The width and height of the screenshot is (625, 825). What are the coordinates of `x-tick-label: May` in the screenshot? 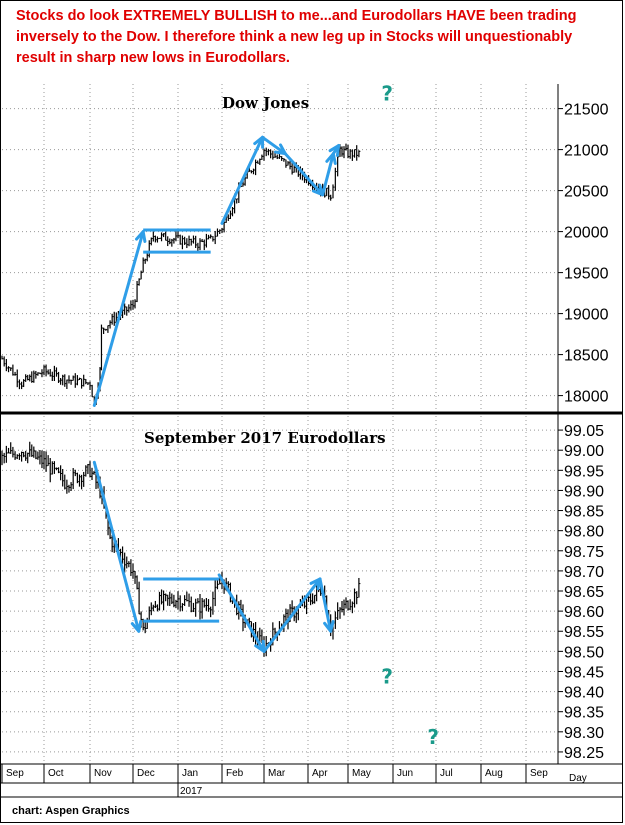 It's located at (361, 773).